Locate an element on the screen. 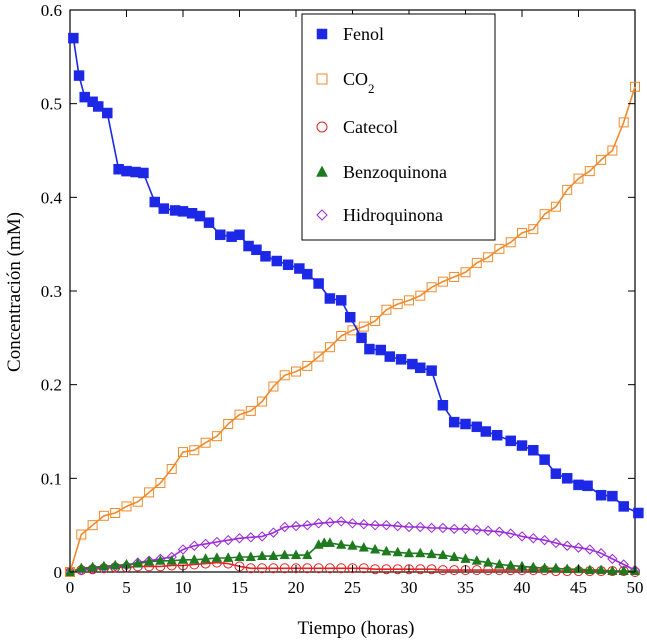 The image size is (647, 642). legend-label-co2: CO2 is located at coordinates (359, 82).